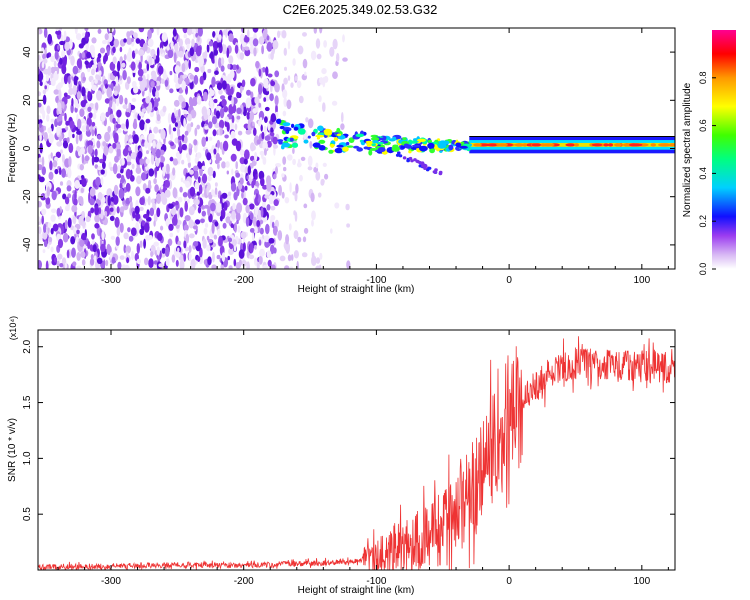 The width and height of the screenshot is (750, 600). What do you see at coordinates (12, 148) in the screenshot?
I see `spectrogram-y-label: Frequency (Hz)` at bounding box center [12, 148].